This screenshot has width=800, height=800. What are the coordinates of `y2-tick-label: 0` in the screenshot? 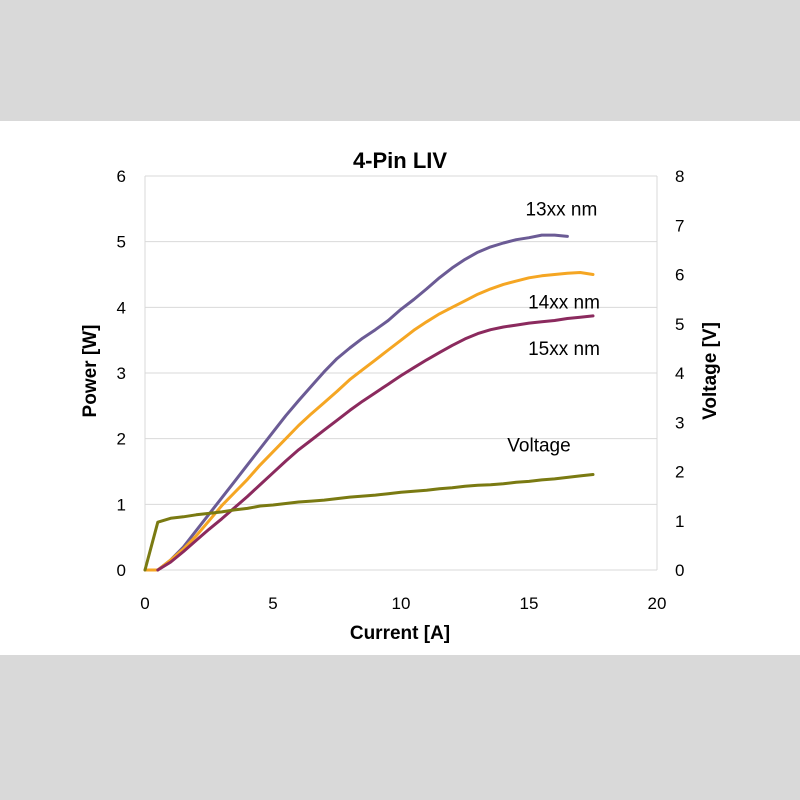 It's located at (679, 570).